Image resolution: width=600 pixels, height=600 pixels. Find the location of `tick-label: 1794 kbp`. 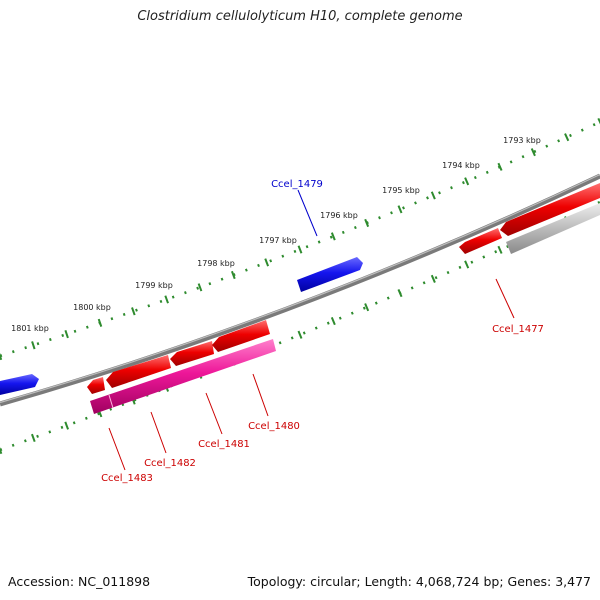

tick-label: 1794 kbp is located at coordinates (461, 165).